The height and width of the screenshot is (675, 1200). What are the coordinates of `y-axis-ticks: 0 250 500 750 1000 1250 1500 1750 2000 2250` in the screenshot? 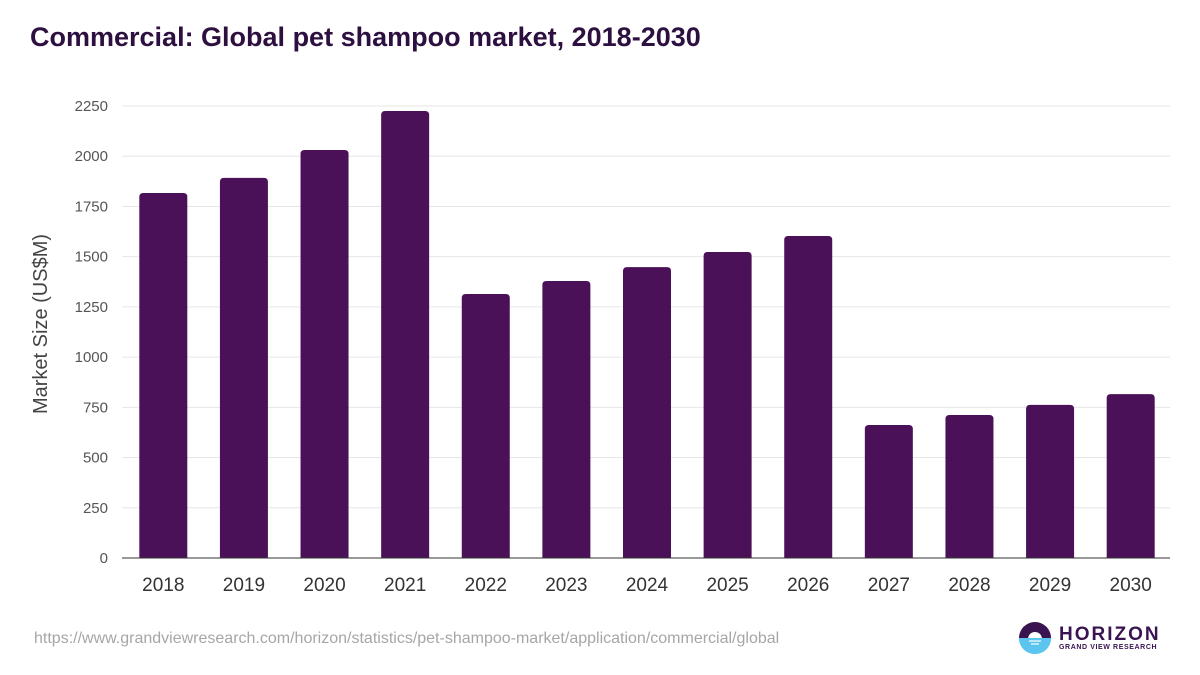 It's located at (91, 332).